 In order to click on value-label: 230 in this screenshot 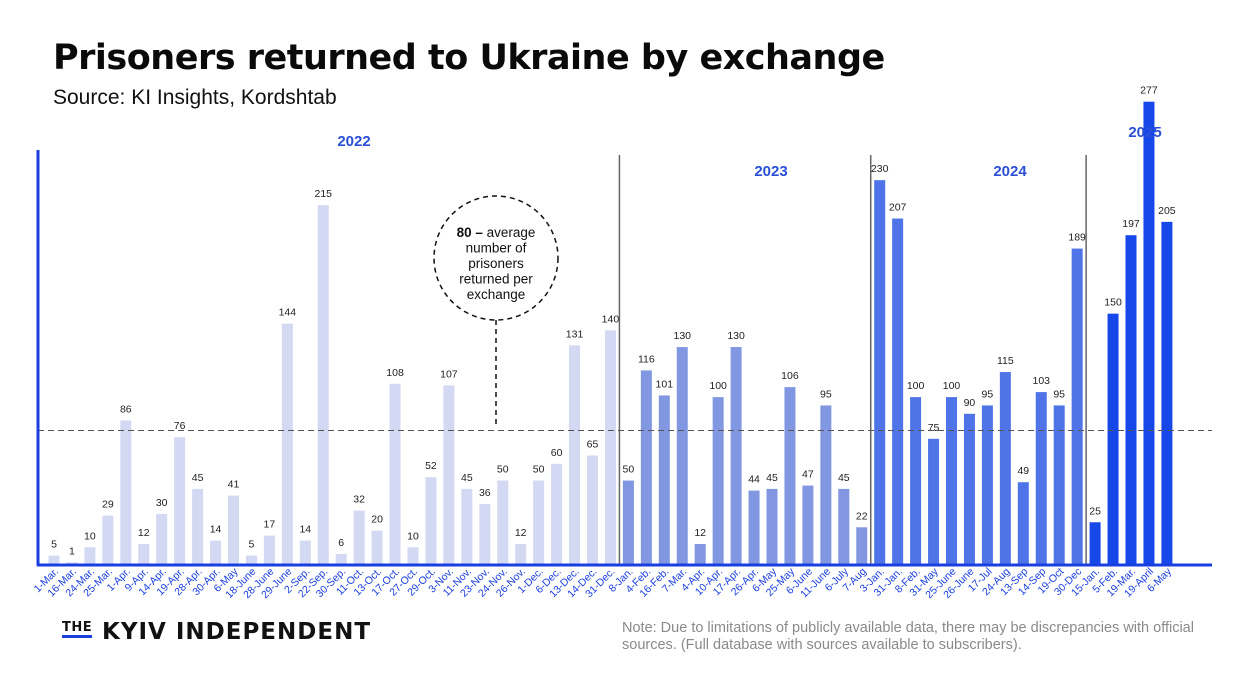, I will do `click(880, 169)`.